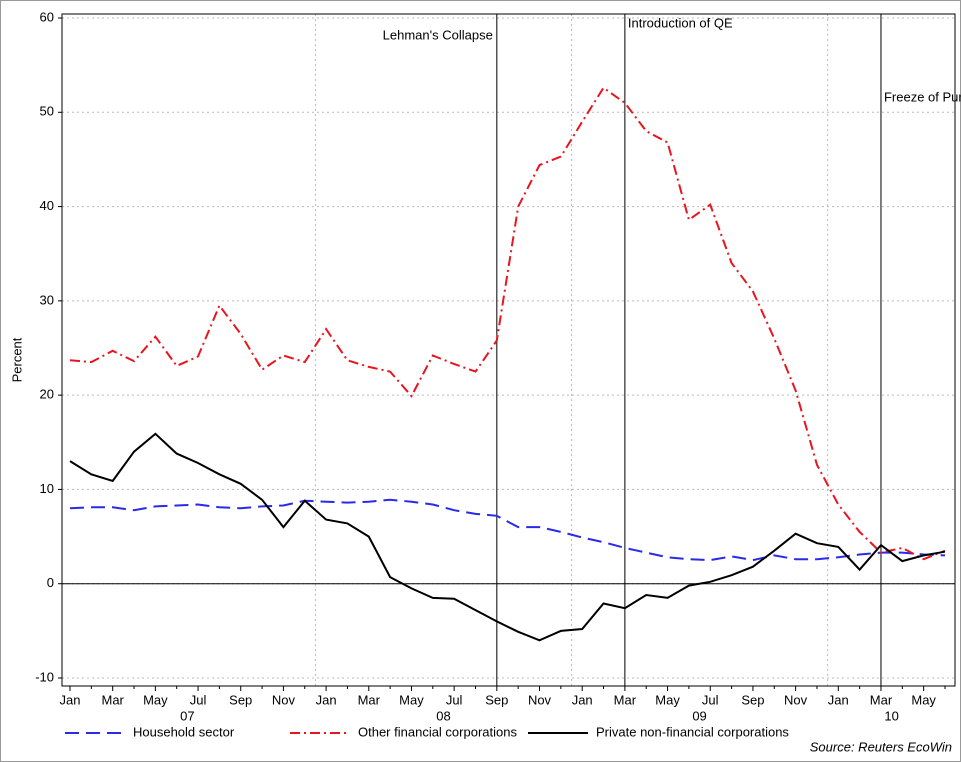 The image size is (961, 762). What do you see at coordinates (438, 34) in the screenshot?
I see `event-label: Lehman's Collapse` at bounding box center [438, 34].